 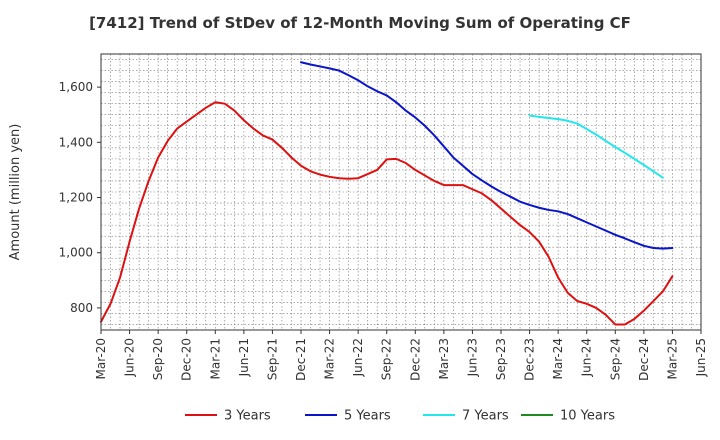 I want to click on x-tick-label: Mar-23, so click(x=444, y=358).